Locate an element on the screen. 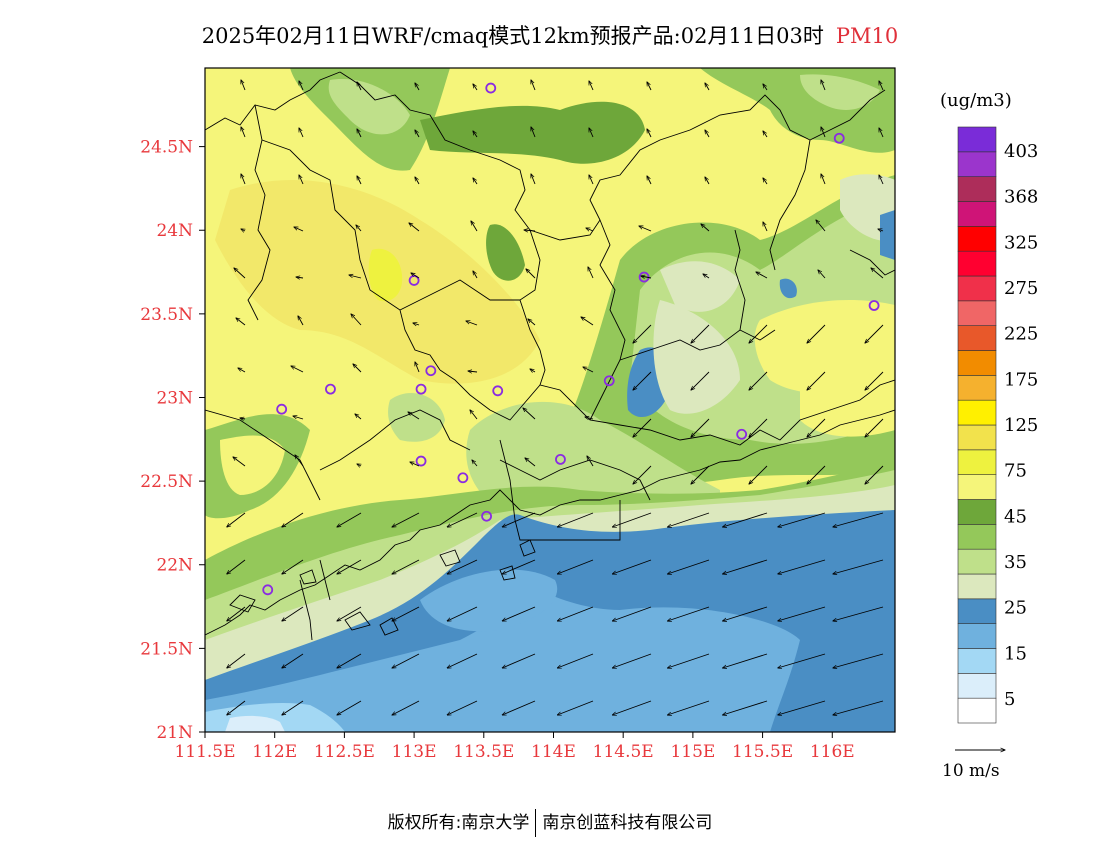 This screenshot has height=850, width=1100. lat-tick-label: 21.5N is located at coordinates (166, 649).